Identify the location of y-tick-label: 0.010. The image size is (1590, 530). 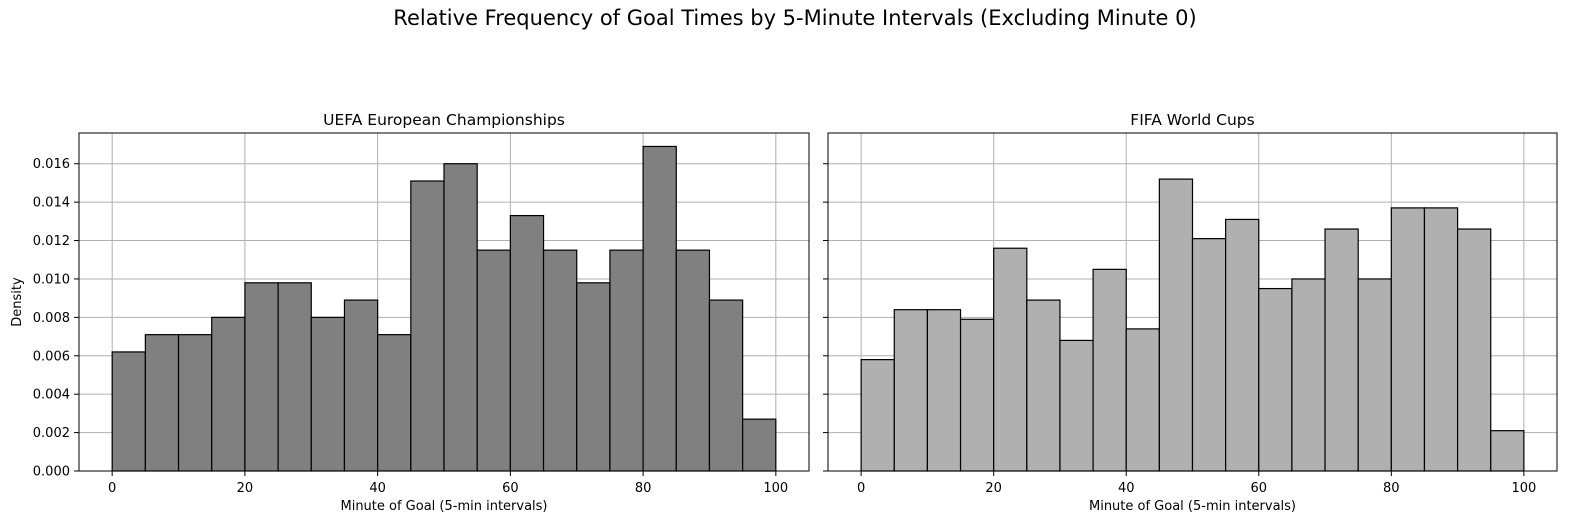
(51, 279).